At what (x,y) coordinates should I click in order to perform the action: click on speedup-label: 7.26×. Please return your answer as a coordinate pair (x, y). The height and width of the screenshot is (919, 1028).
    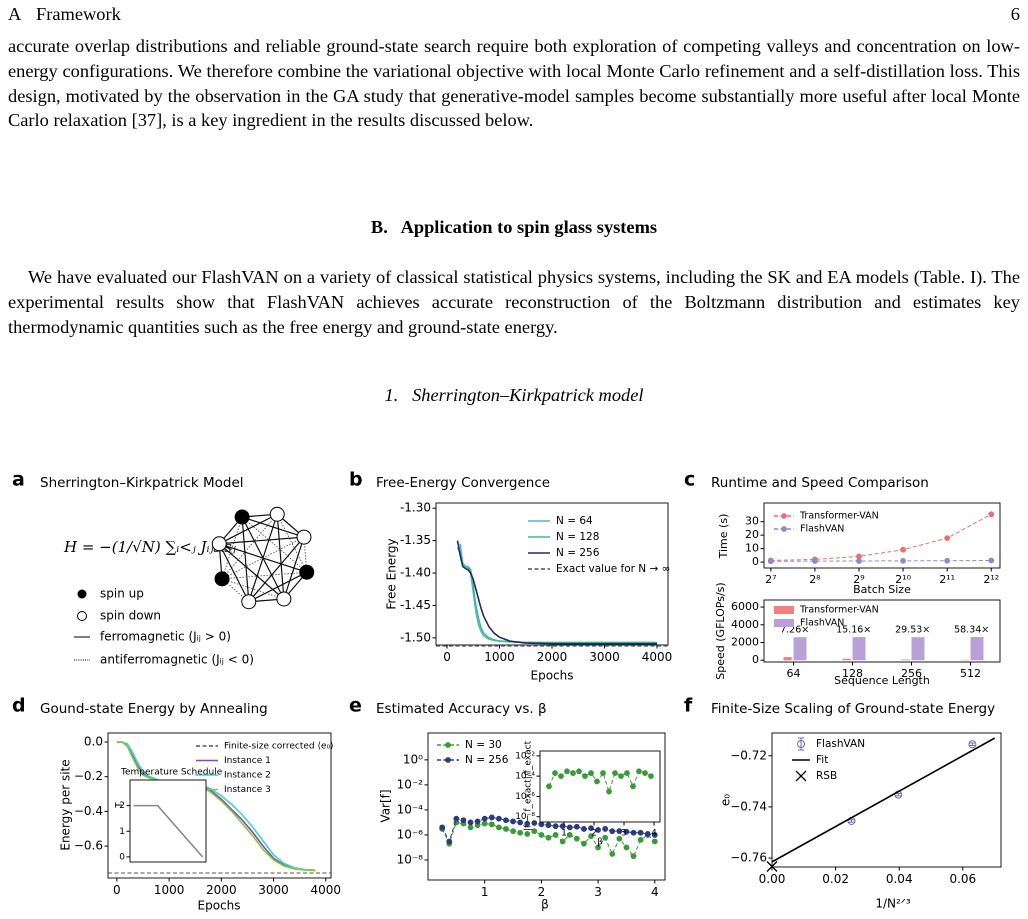
    Looking at the image, I should click on (794, 630).